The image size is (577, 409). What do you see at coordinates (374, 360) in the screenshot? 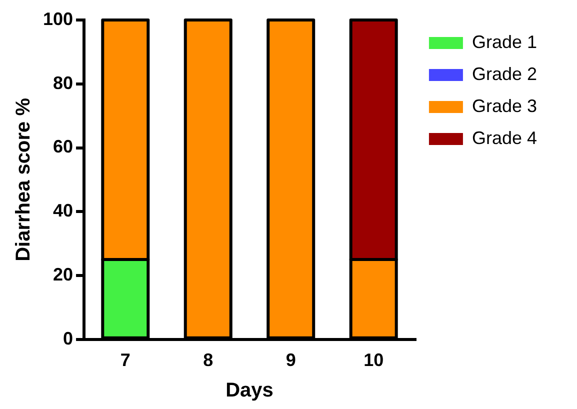
I see `x-tick-label: 10` at bounding box center [374, 360].